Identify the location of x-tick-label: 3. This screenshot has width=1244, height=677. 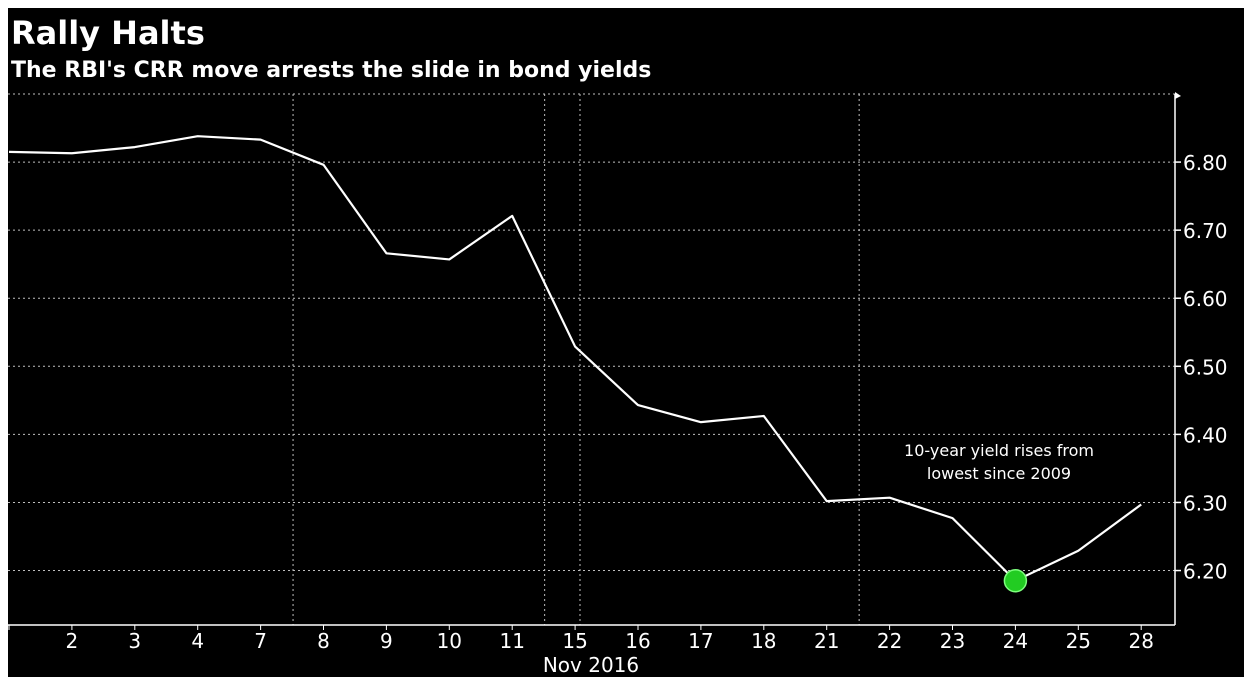
(134, 641).